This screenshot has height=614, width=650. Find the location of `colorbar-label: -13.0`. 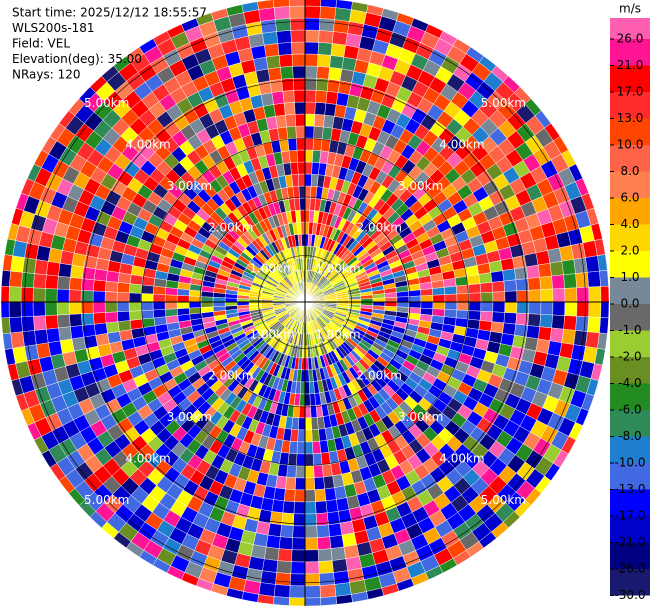

colorbar-label: -13.0 is located at coordinates (629, 489).